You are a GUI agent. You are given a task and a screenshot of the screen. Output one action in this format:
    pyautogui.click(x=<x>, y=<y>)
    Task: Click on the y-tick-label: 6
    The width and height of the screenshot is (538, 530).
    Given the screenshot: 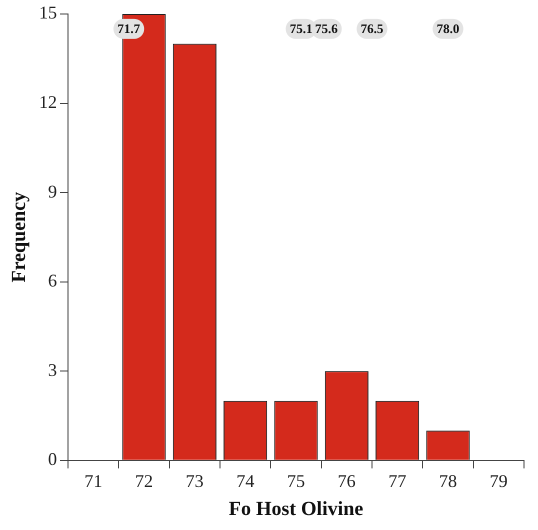 What is the action you would take?
    pyautogui.click(x=52, y=280)
    